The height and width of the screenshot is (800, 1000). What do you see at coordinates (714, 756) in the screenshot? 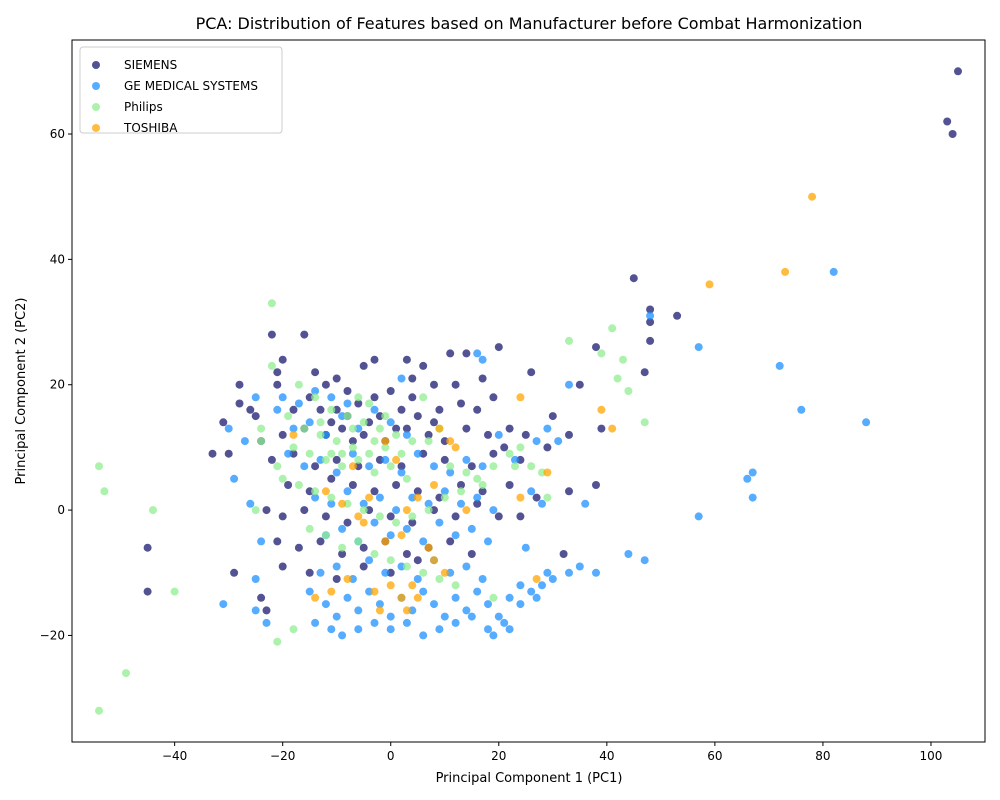
I see `x-tick-label: 60` at bounding box center [714, 756].